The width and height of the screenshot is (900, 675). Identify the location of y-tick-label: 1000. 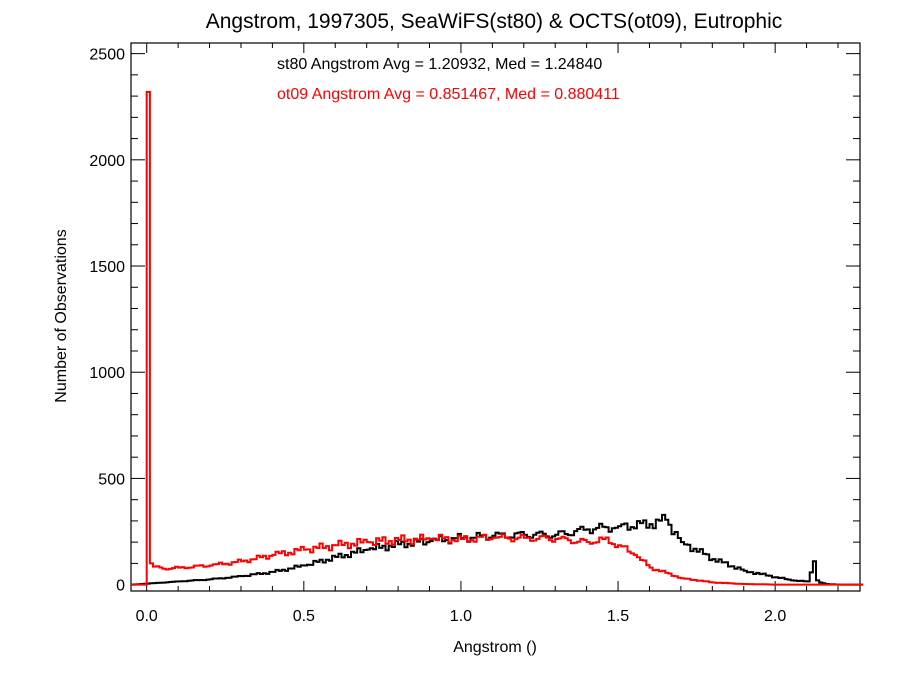
(107, 373).